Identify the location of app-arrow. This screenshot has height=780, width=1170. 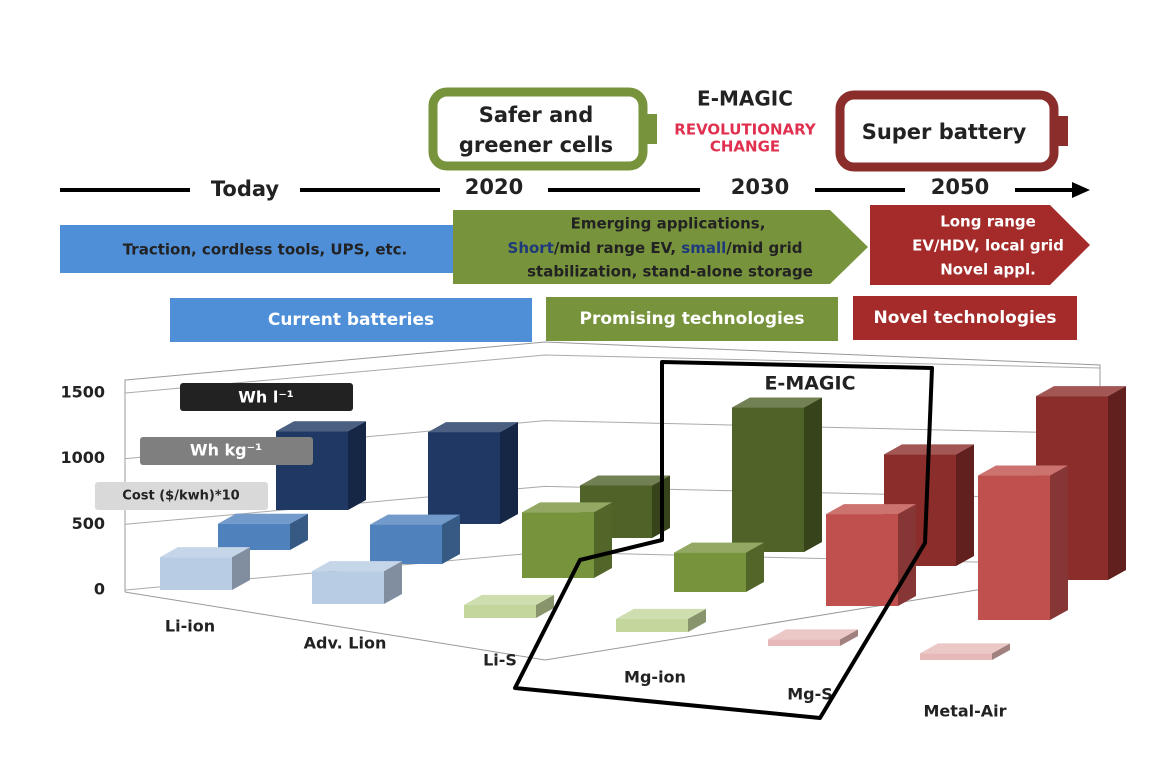
(660, 247).